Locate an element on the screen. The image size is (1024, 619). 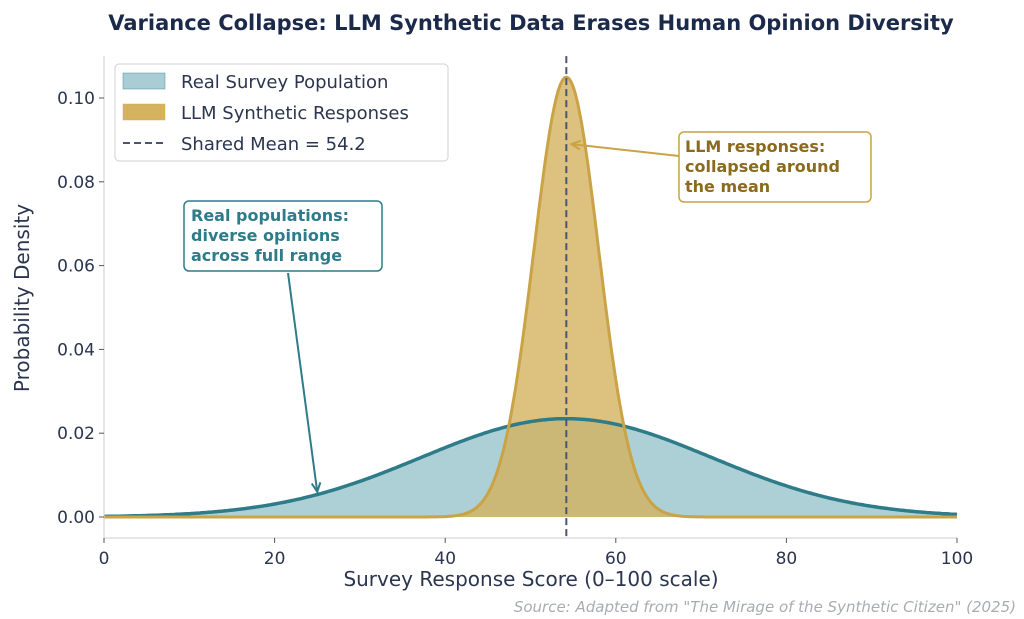
x-tick-label: 60 is located at coordinates (616, 559).